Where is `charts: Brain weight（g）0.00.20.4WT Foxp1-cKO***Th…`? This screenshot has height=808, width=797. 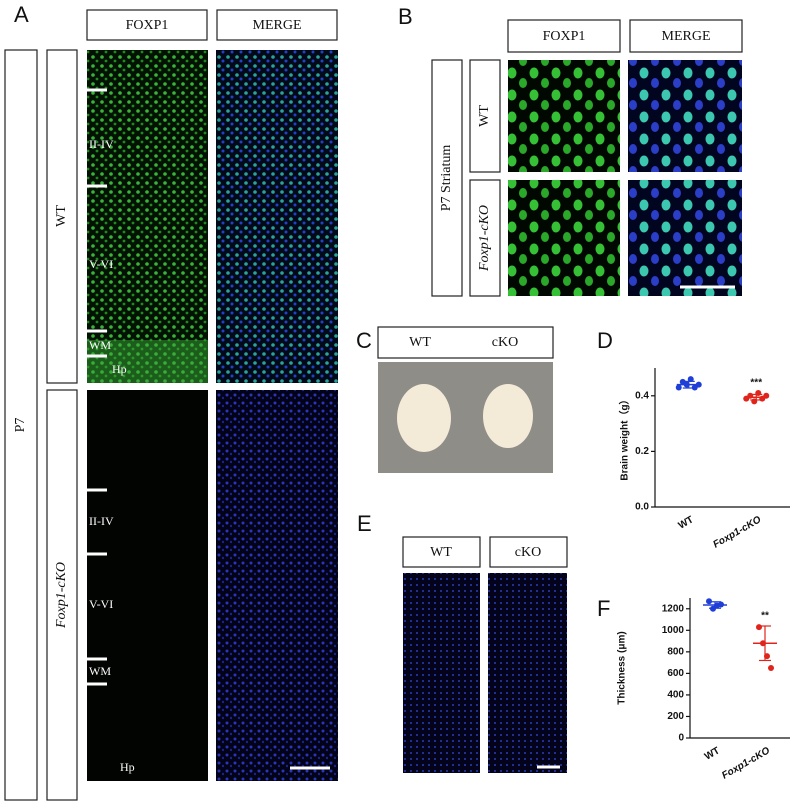
charts: Brain weight（g）0.00.20.4WT Foxp1-cKO***Th… is located at coordinates (703, 575).